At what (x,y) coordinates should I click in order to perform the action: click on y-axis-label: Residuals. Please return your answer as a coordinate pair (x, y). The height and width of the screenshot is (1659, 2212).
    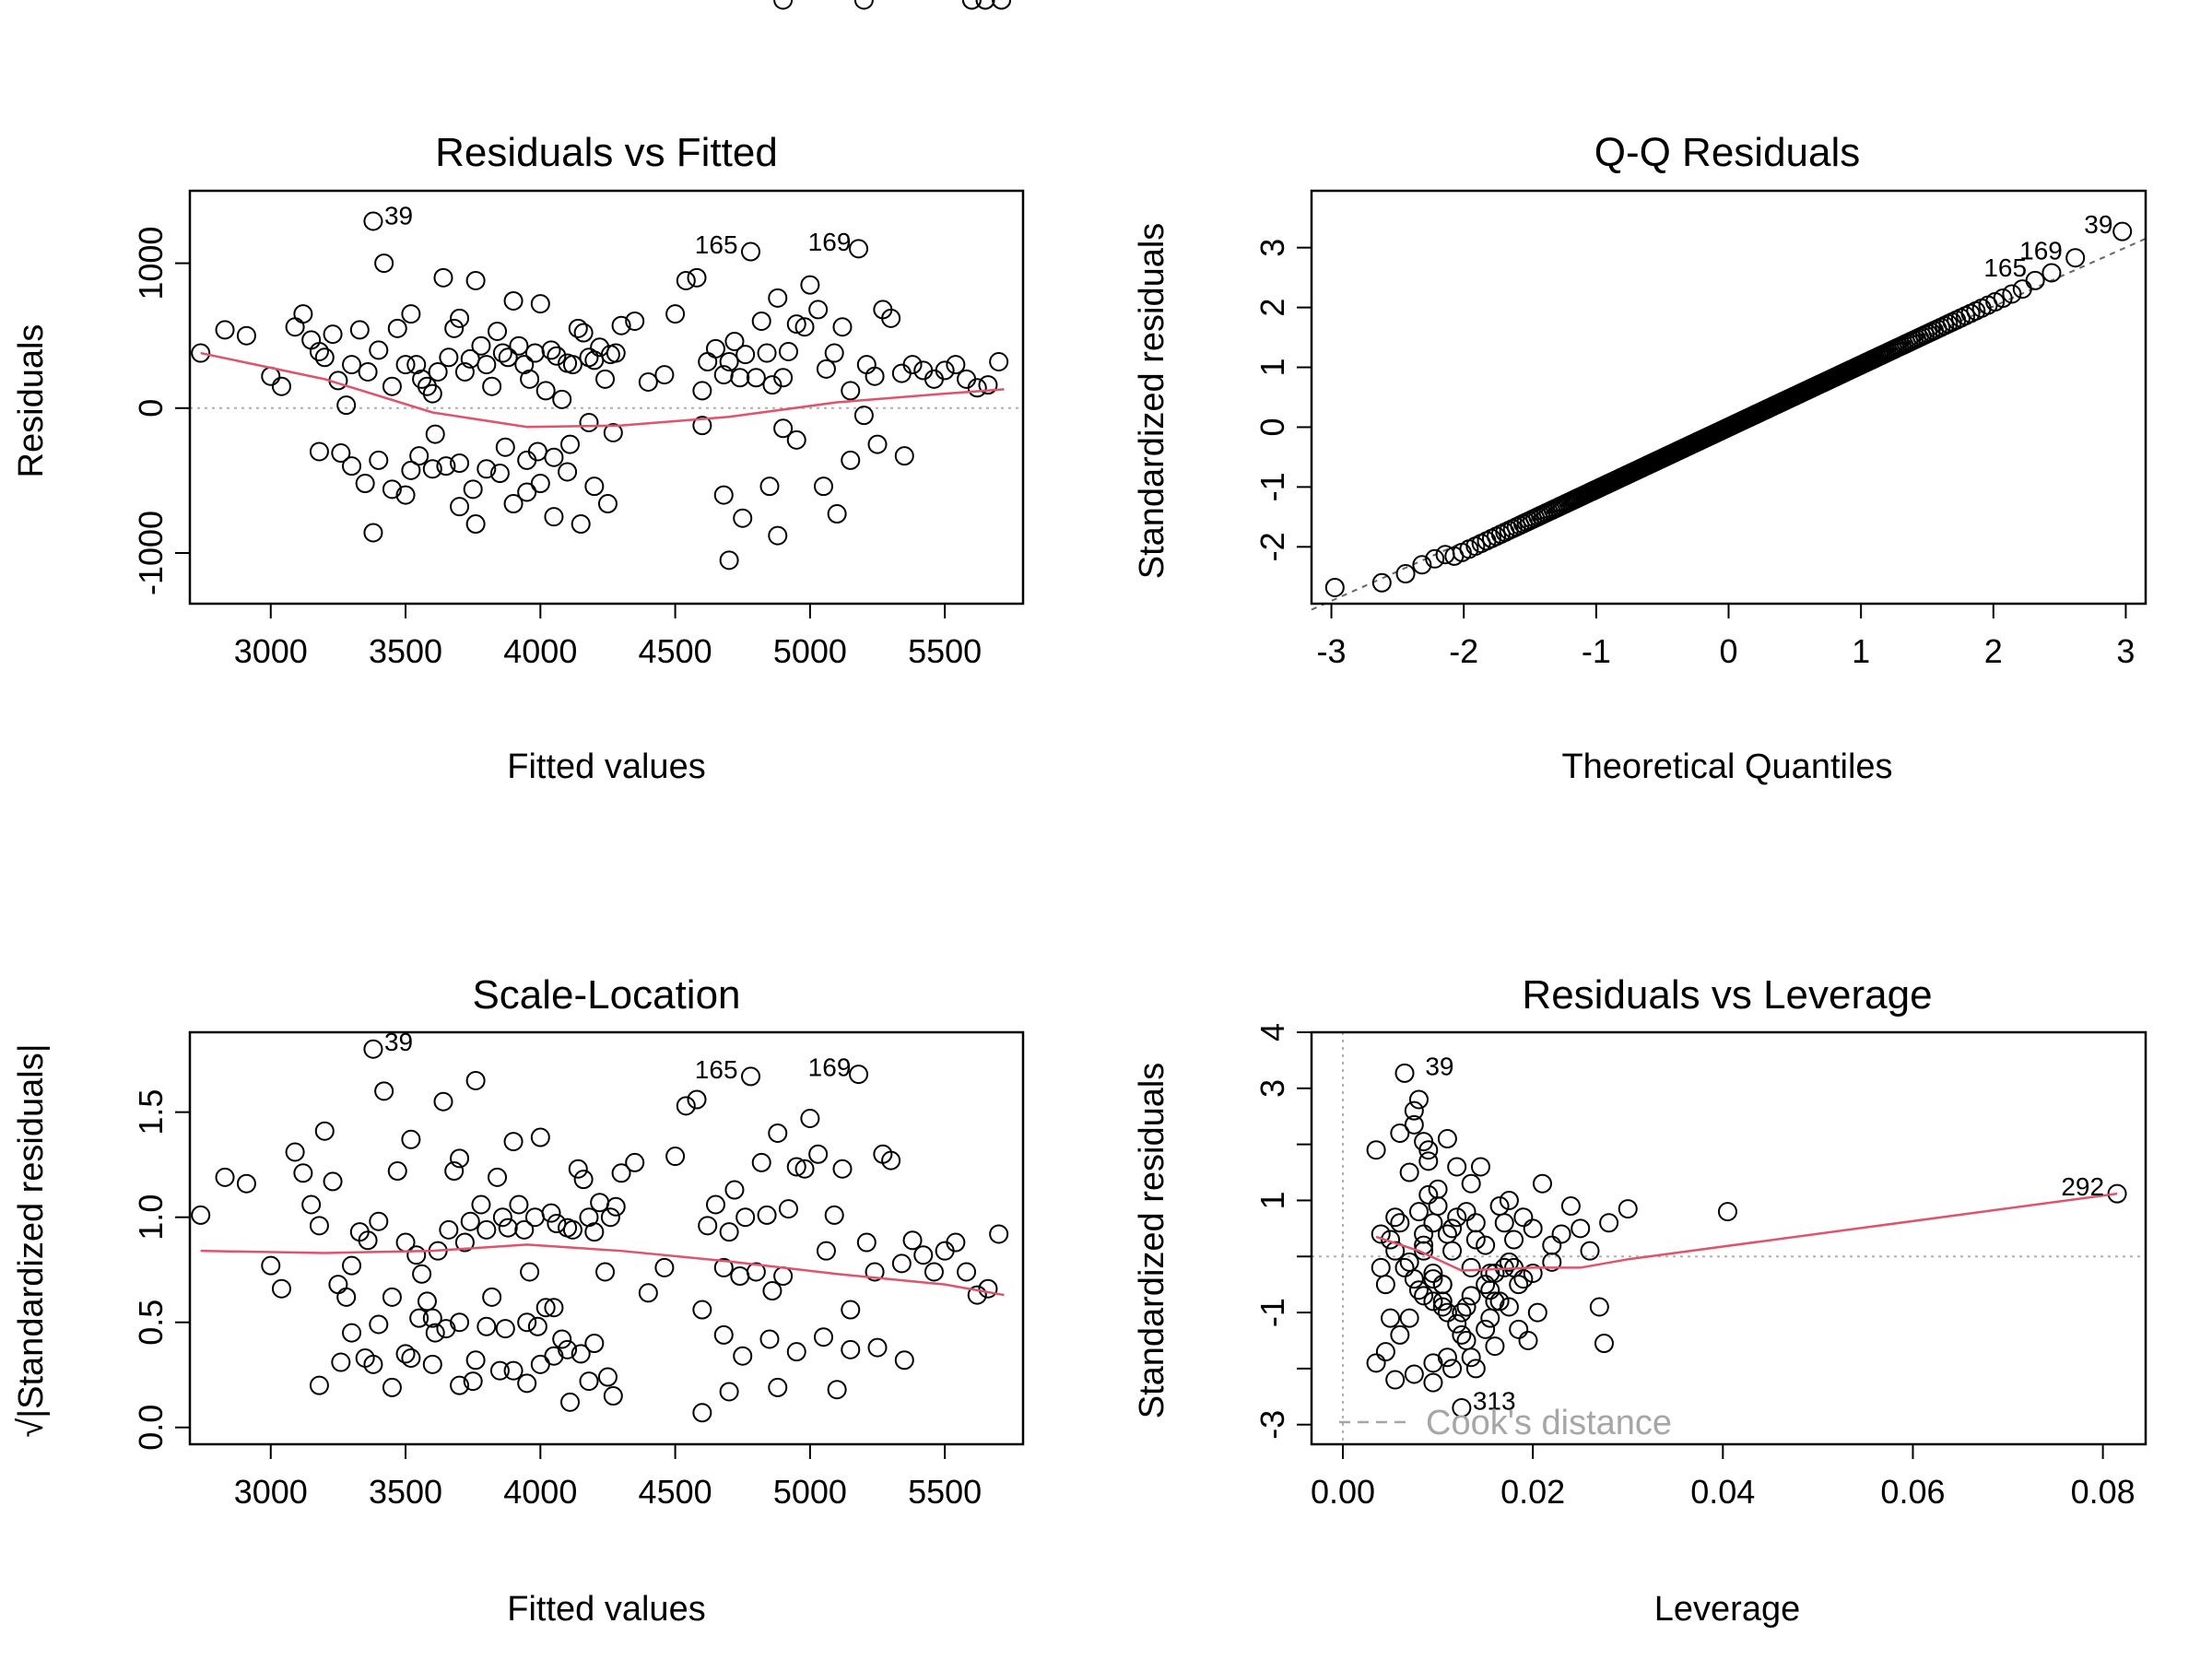
    Looking at the image, I should click on (31, 401).